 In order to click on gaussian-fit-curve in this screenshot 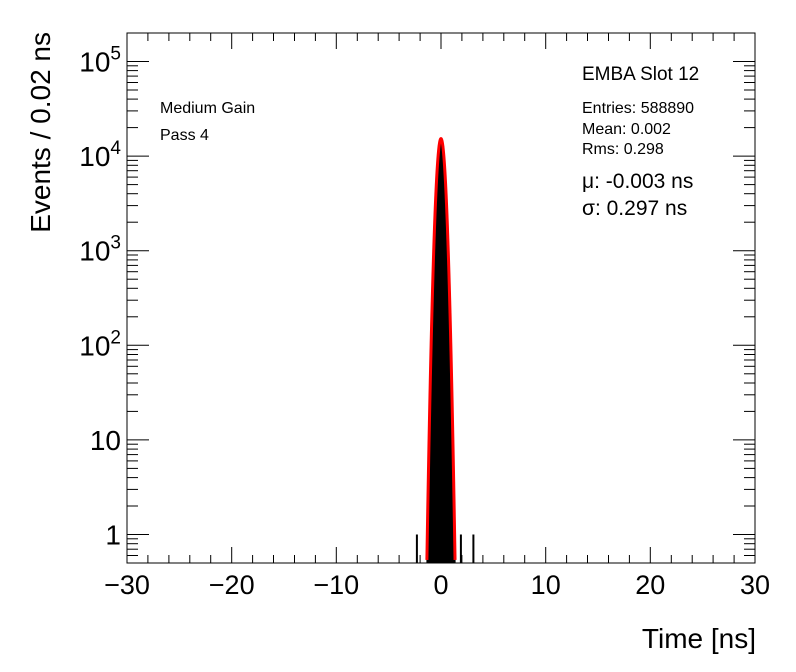, I will do `click(441, 348)`.